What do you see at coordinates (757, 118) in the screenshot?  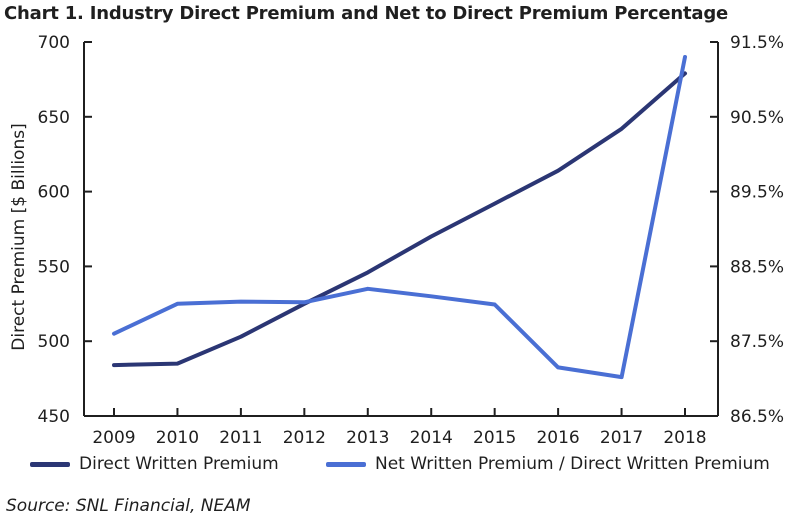 I see `y-tick-label-right-4: 90.5%` at bounding box center [757, 118].